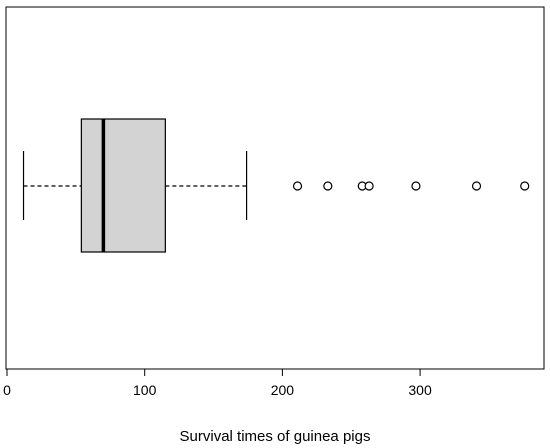 Image resolution: width=550 pixels, height=448 pixels. I want to click on x-tick-label: 100, so click(145, 390).